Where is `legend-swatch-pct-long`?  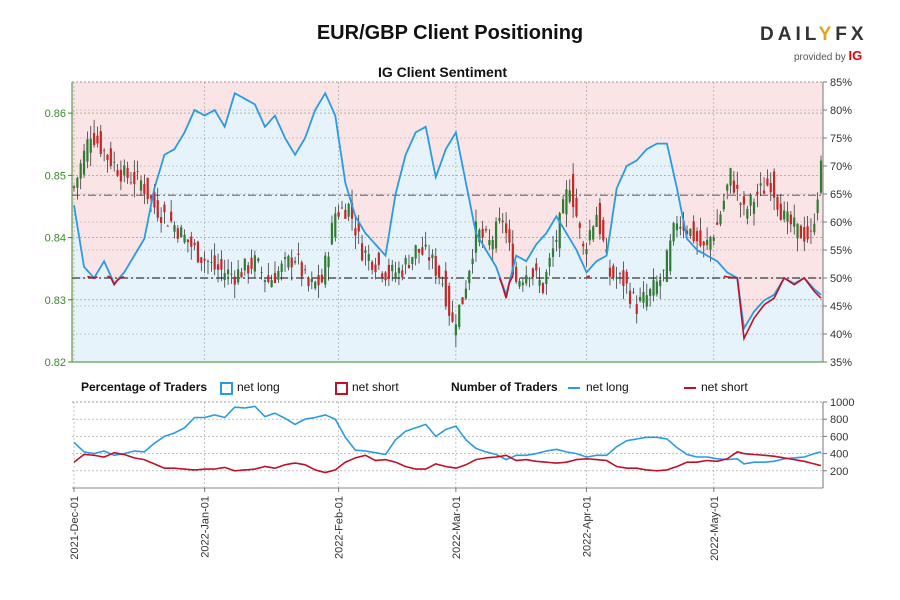
legend-swatch-pct-long is located at coordinates (226, 388).